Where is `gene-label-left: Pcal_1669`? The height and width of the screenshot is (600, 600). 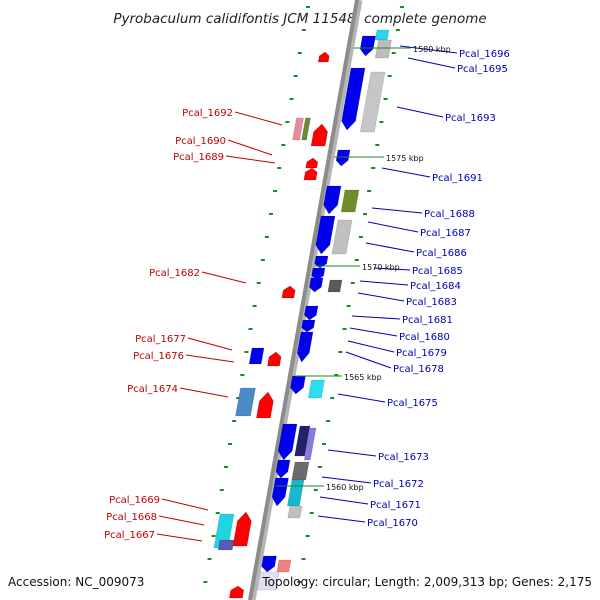 gene-label-left: Pcal_1669 is located at coordinates (134, 500).